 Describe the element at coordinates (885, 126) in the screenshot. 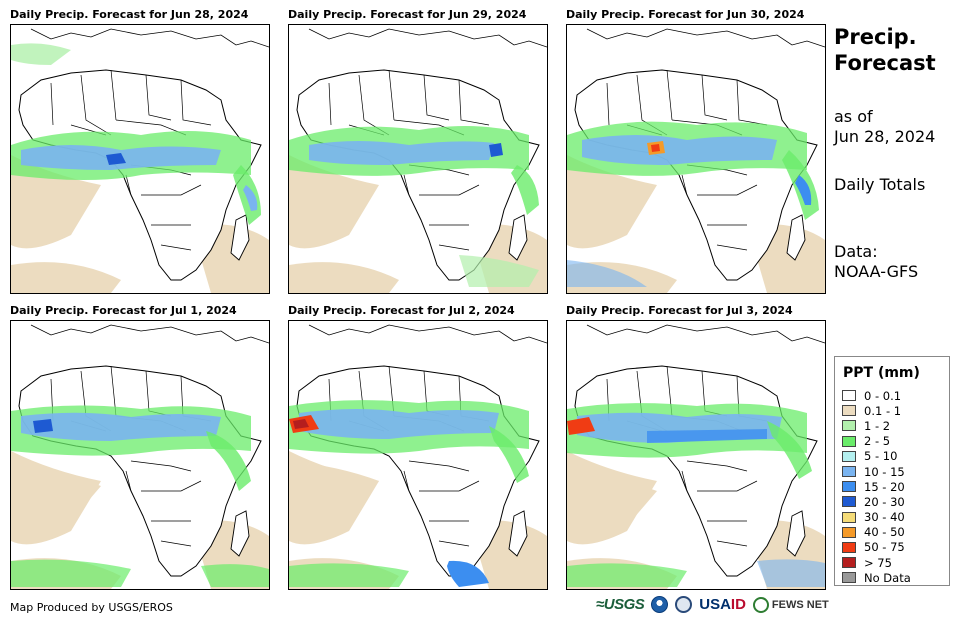

I see `as-of-date: as of Jun 28, 2024` at that location.